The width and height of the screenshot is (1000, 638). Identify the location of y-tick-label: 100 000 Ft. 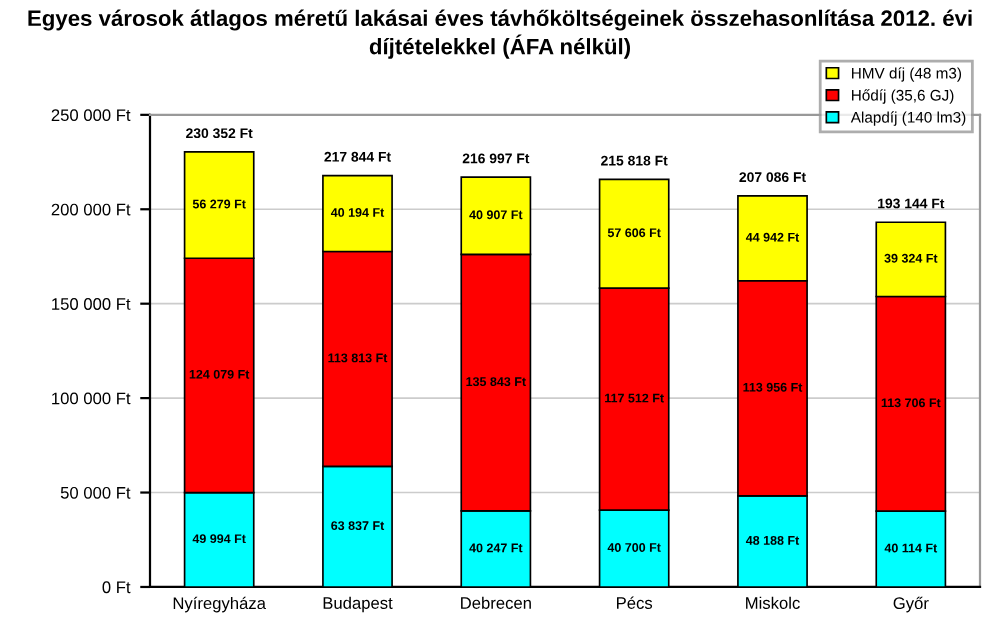
(91, 398).